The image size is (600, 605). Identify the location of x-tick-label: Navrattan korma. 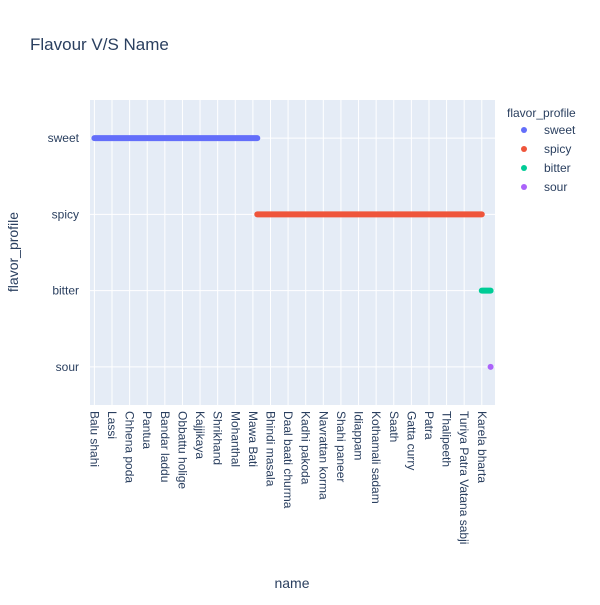
(323, 455).